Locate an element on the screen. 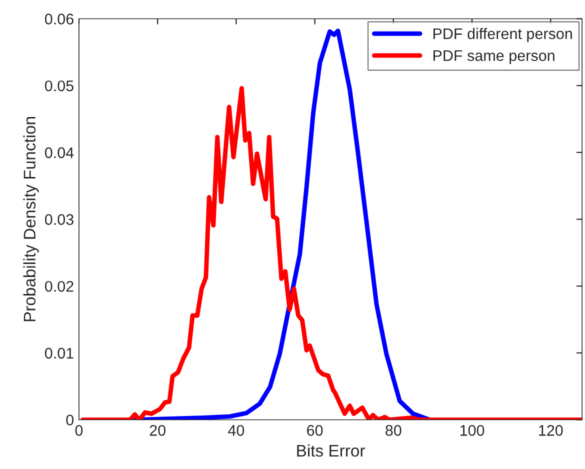  y-tick-label: 0.05 is located at coordinates (59, 86).